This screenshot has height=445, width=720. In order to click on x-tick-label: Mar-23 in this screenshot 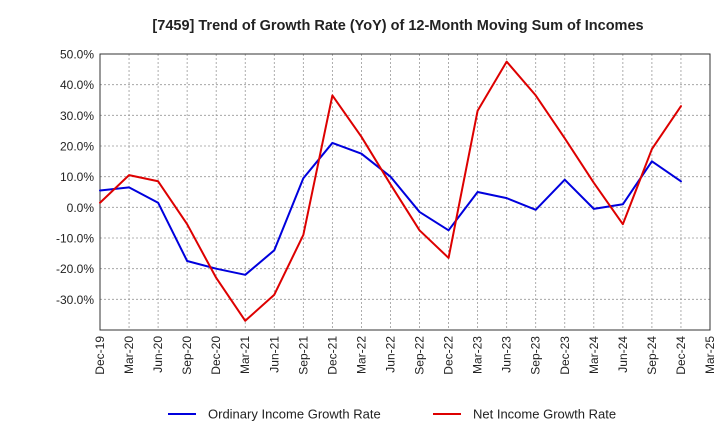, I will do `click(478, 355)`.